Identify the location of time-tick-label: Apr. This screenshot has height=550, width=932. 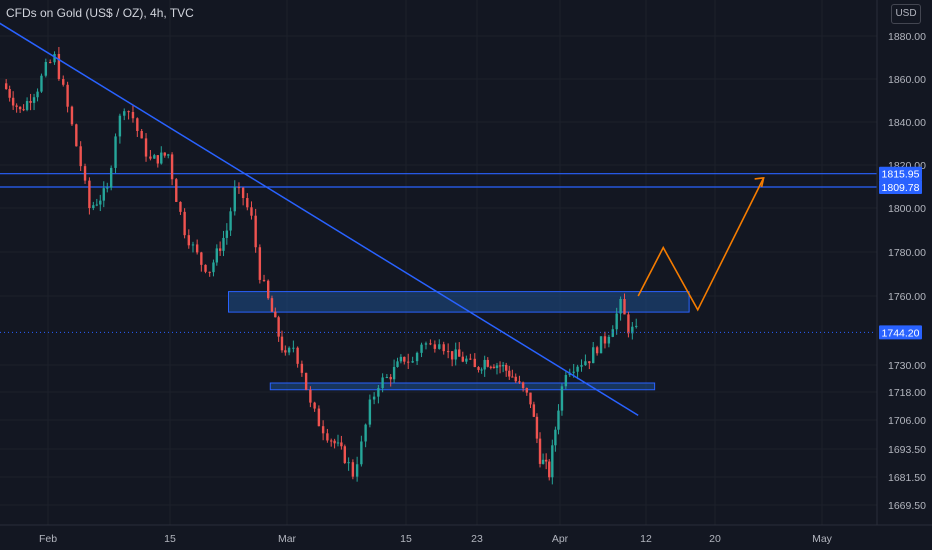
(560, 539).